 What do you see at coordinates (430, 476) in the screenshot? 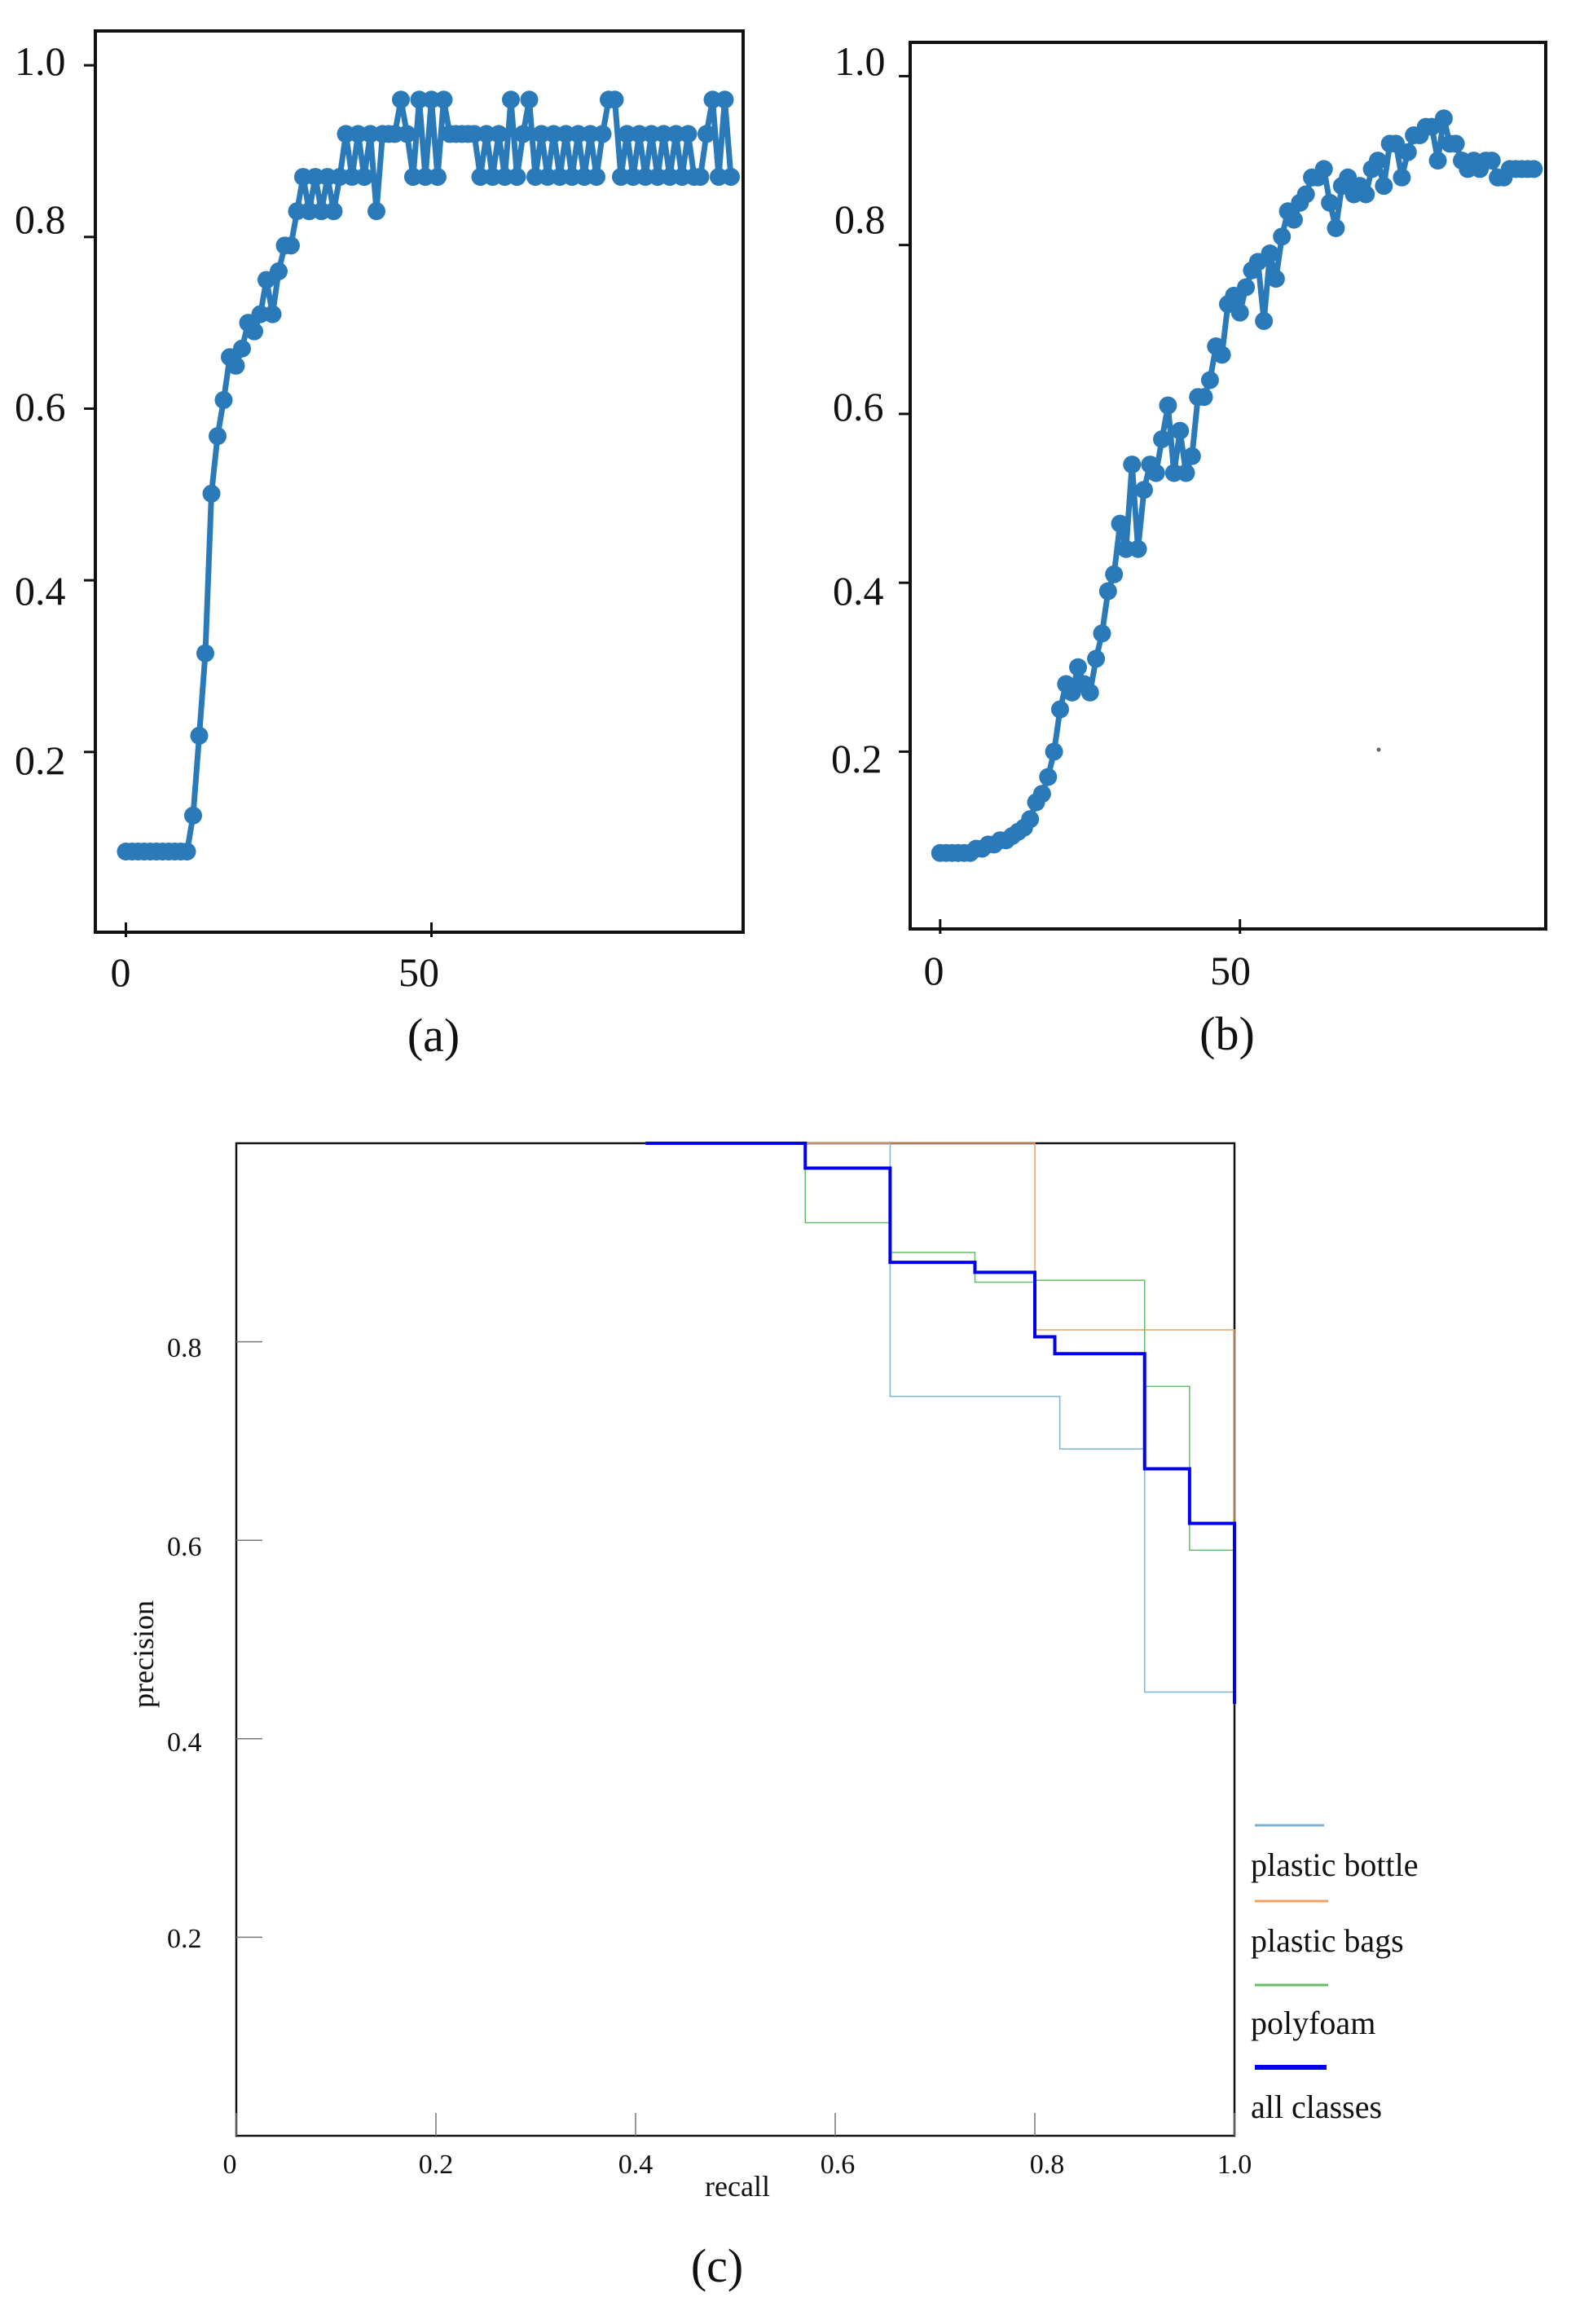
I see `panel-a-series-line` at bounding box center [430, 476].